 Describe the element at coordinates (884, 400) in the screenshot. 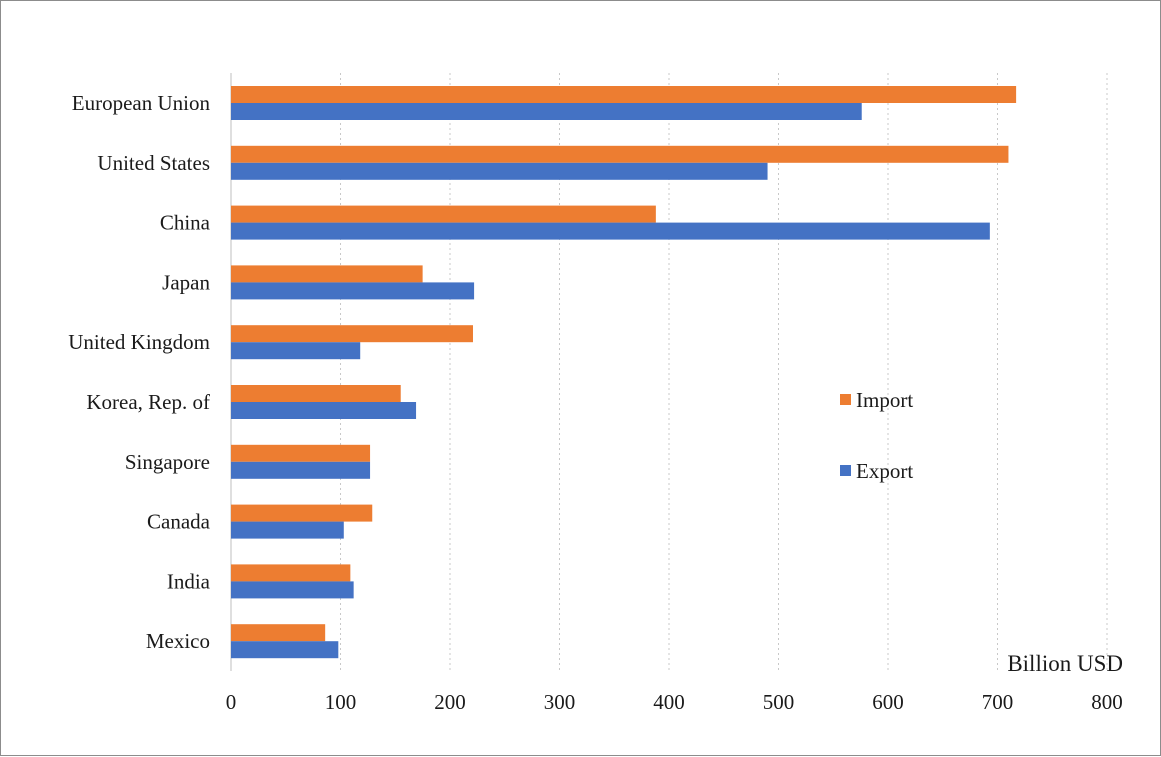

I see `legend-label-import: Import` at that location.